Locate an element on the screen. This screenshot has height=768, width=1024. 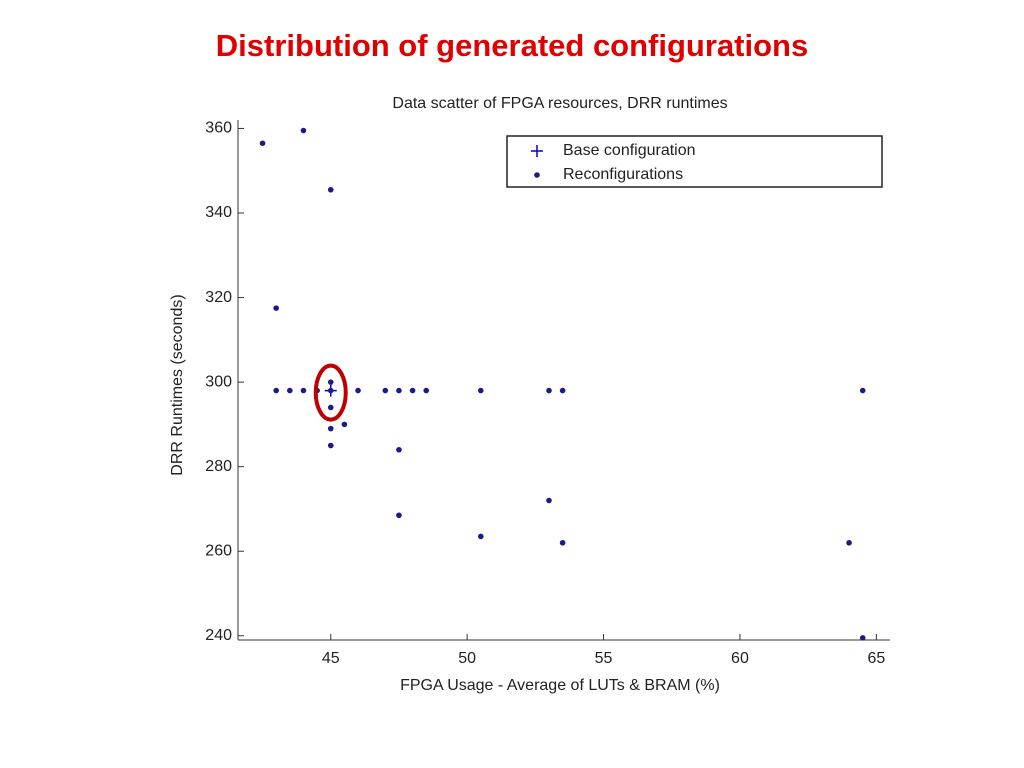
x-tick-label: 50 is located at coordinates (467, 658).